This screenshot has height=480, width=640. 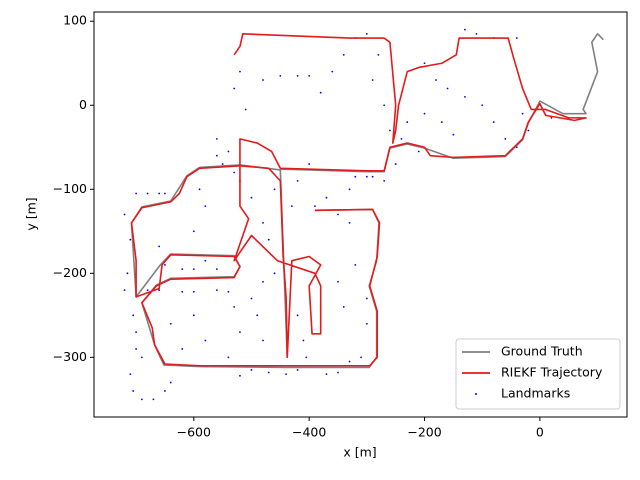 What do you see at coordinates (70, 188) in the screenshot?
I see `y-tick-label: −100` at bounding box center [70, 188].